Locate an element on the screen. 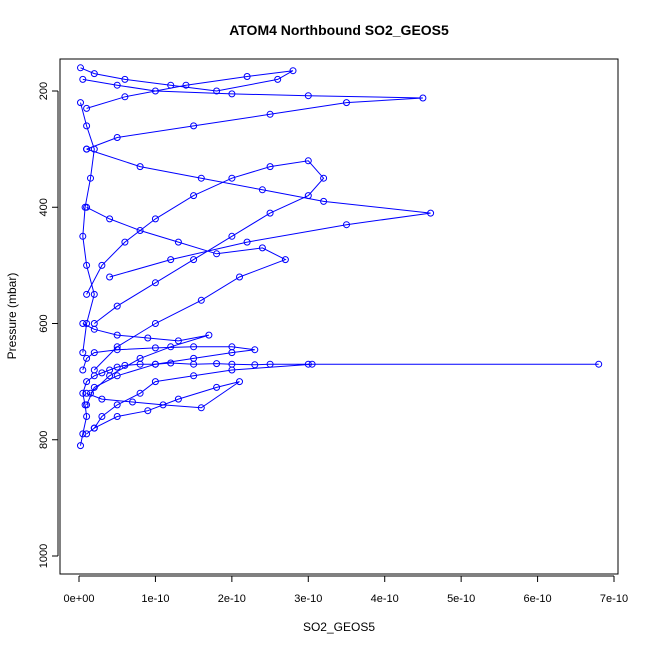 This screenshot has width=650, height=650. y-tick-label-5: 1000 is located at coordinates (44, 556).